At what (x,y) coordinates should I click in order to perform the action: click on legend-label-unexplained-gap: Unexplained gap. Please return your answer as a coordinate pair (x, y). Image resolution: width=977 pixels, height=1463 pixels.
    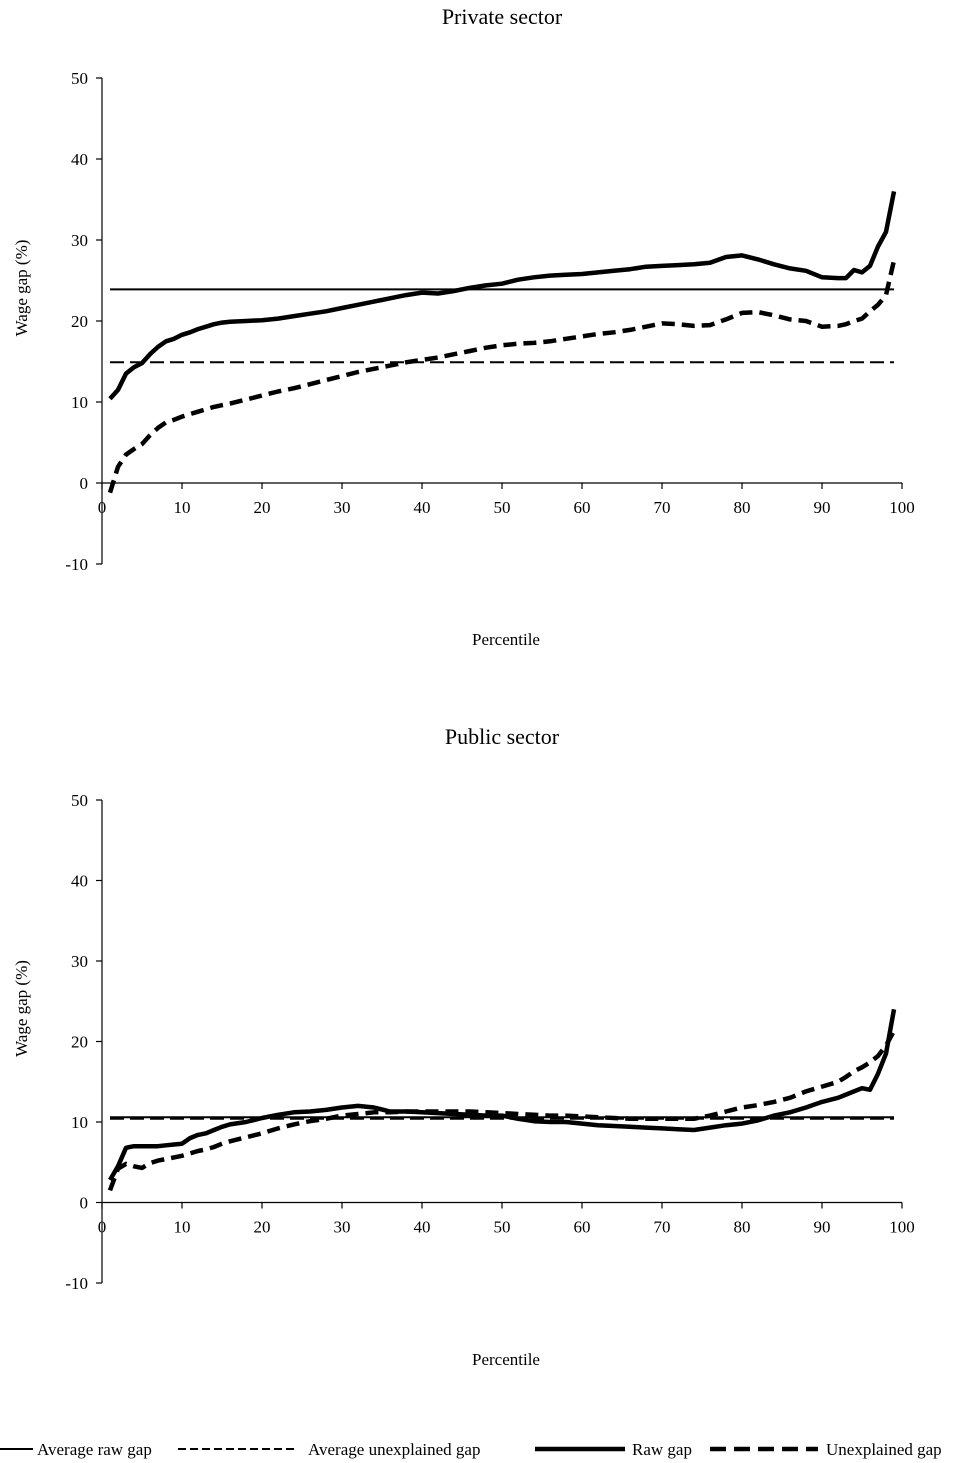
    Looking at the image, I should click on (884, 1449).